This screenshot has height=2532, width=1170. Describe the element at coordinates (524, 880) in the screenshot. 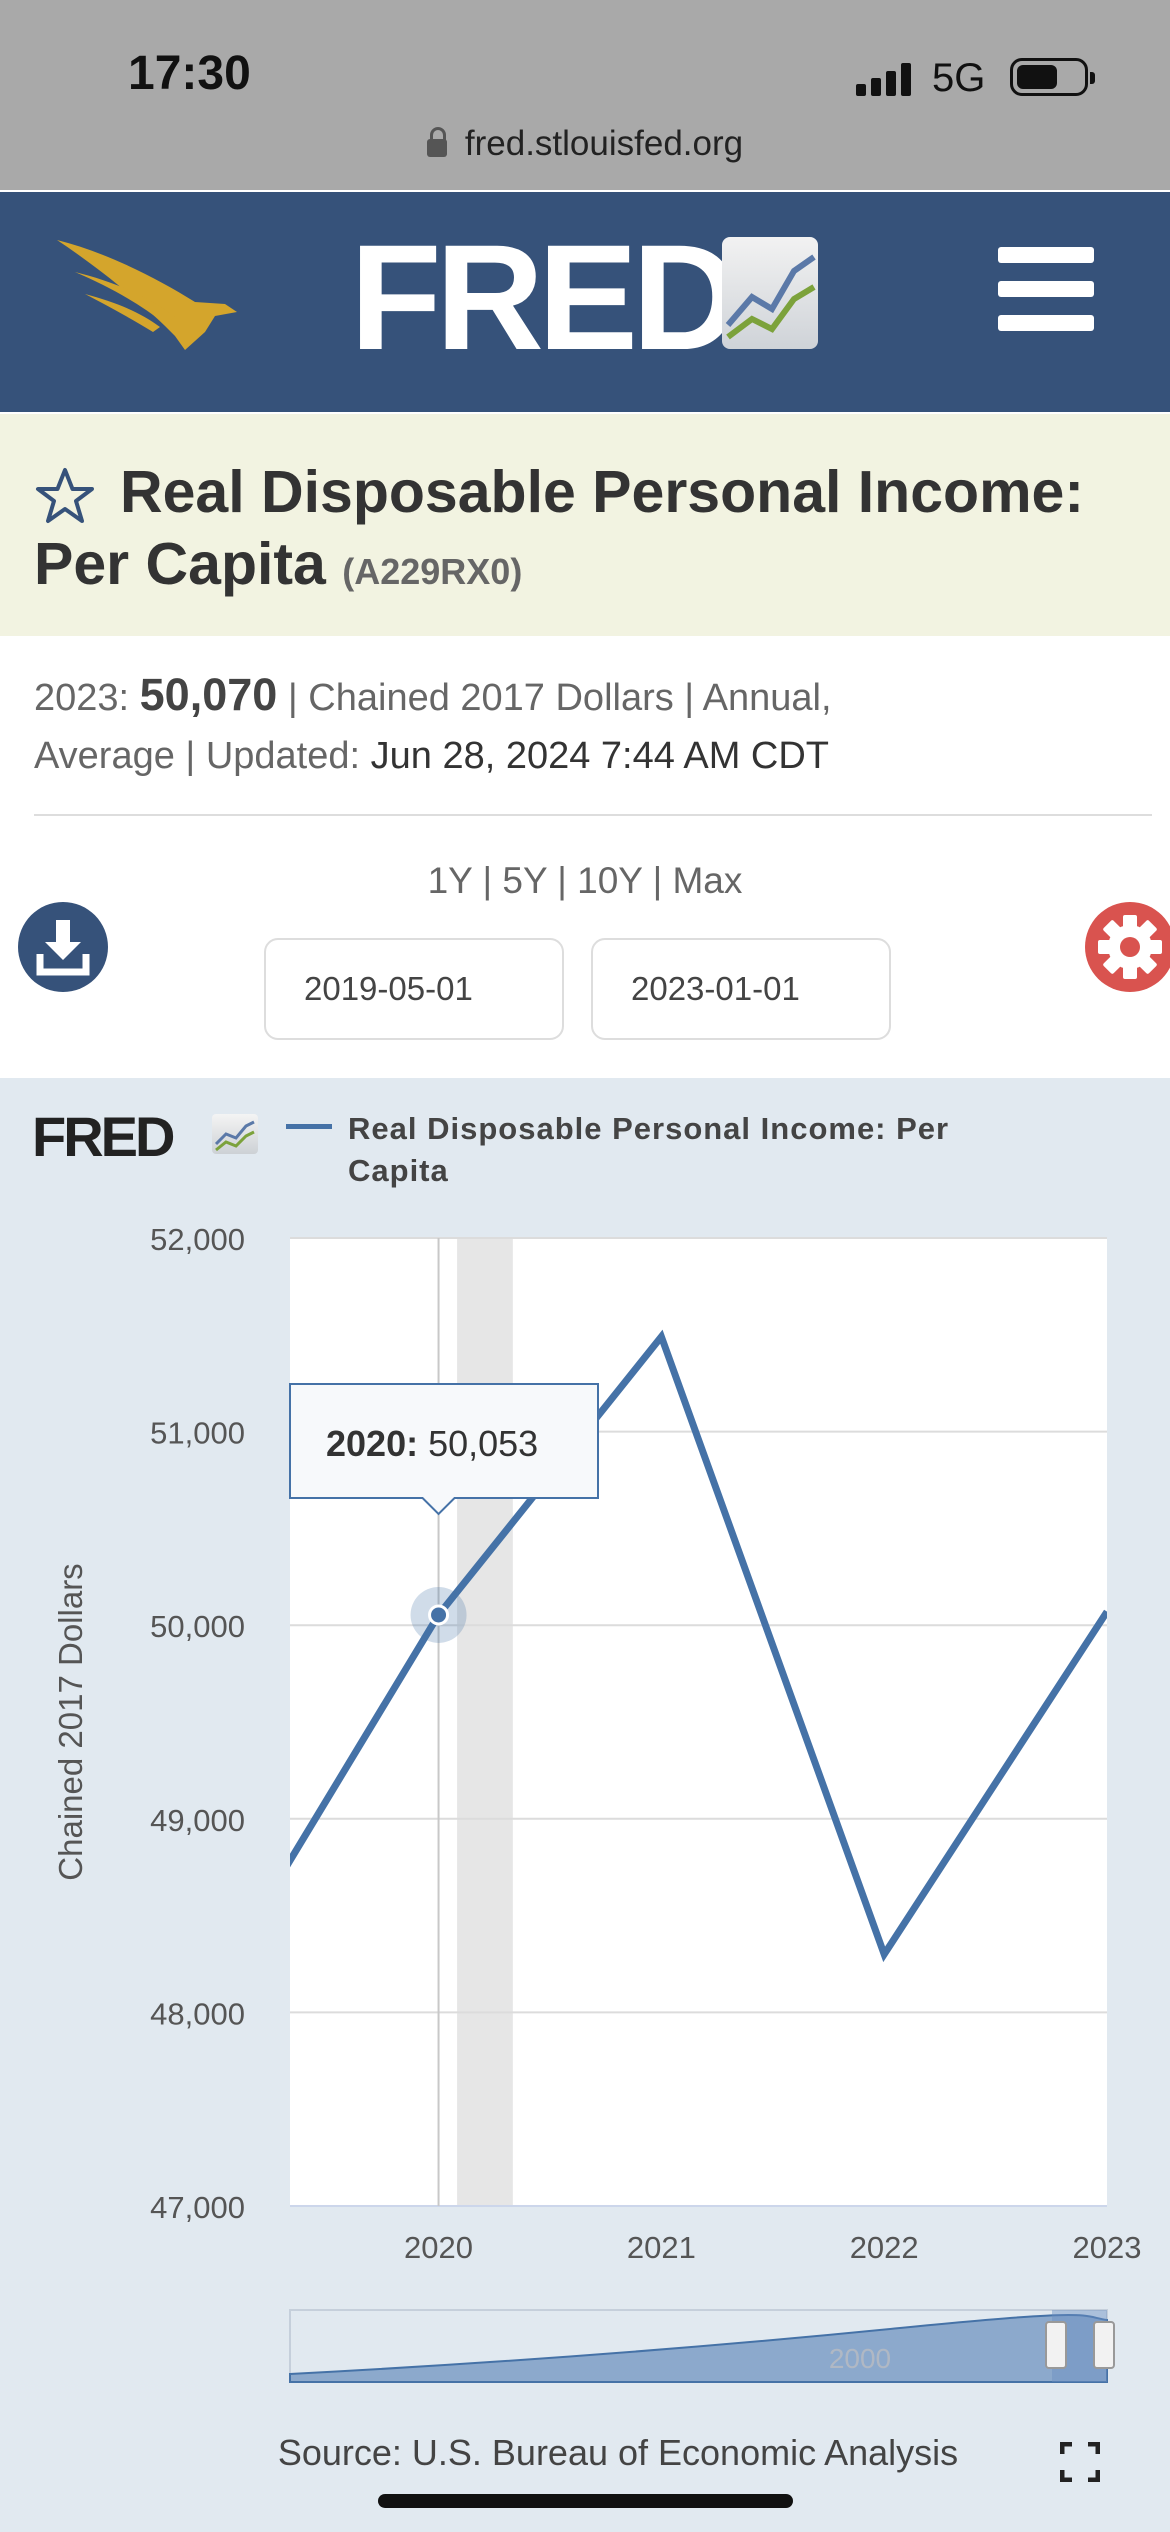

I see `range-5y: 5Y` at that location.